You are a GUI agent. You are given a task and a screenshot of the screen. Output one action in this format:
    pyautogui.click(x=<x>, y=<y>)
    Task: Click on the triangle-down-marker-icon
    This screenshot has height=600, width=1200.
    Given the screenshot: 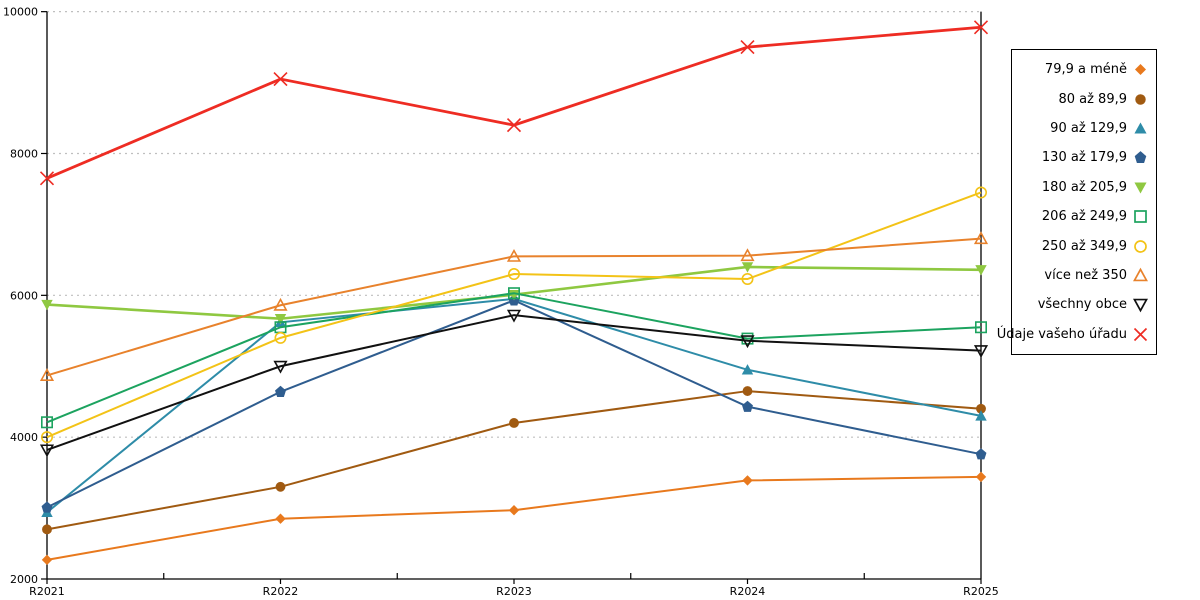 What is the action you would take?
    pyautogui.click(x=1140, y=187)
    